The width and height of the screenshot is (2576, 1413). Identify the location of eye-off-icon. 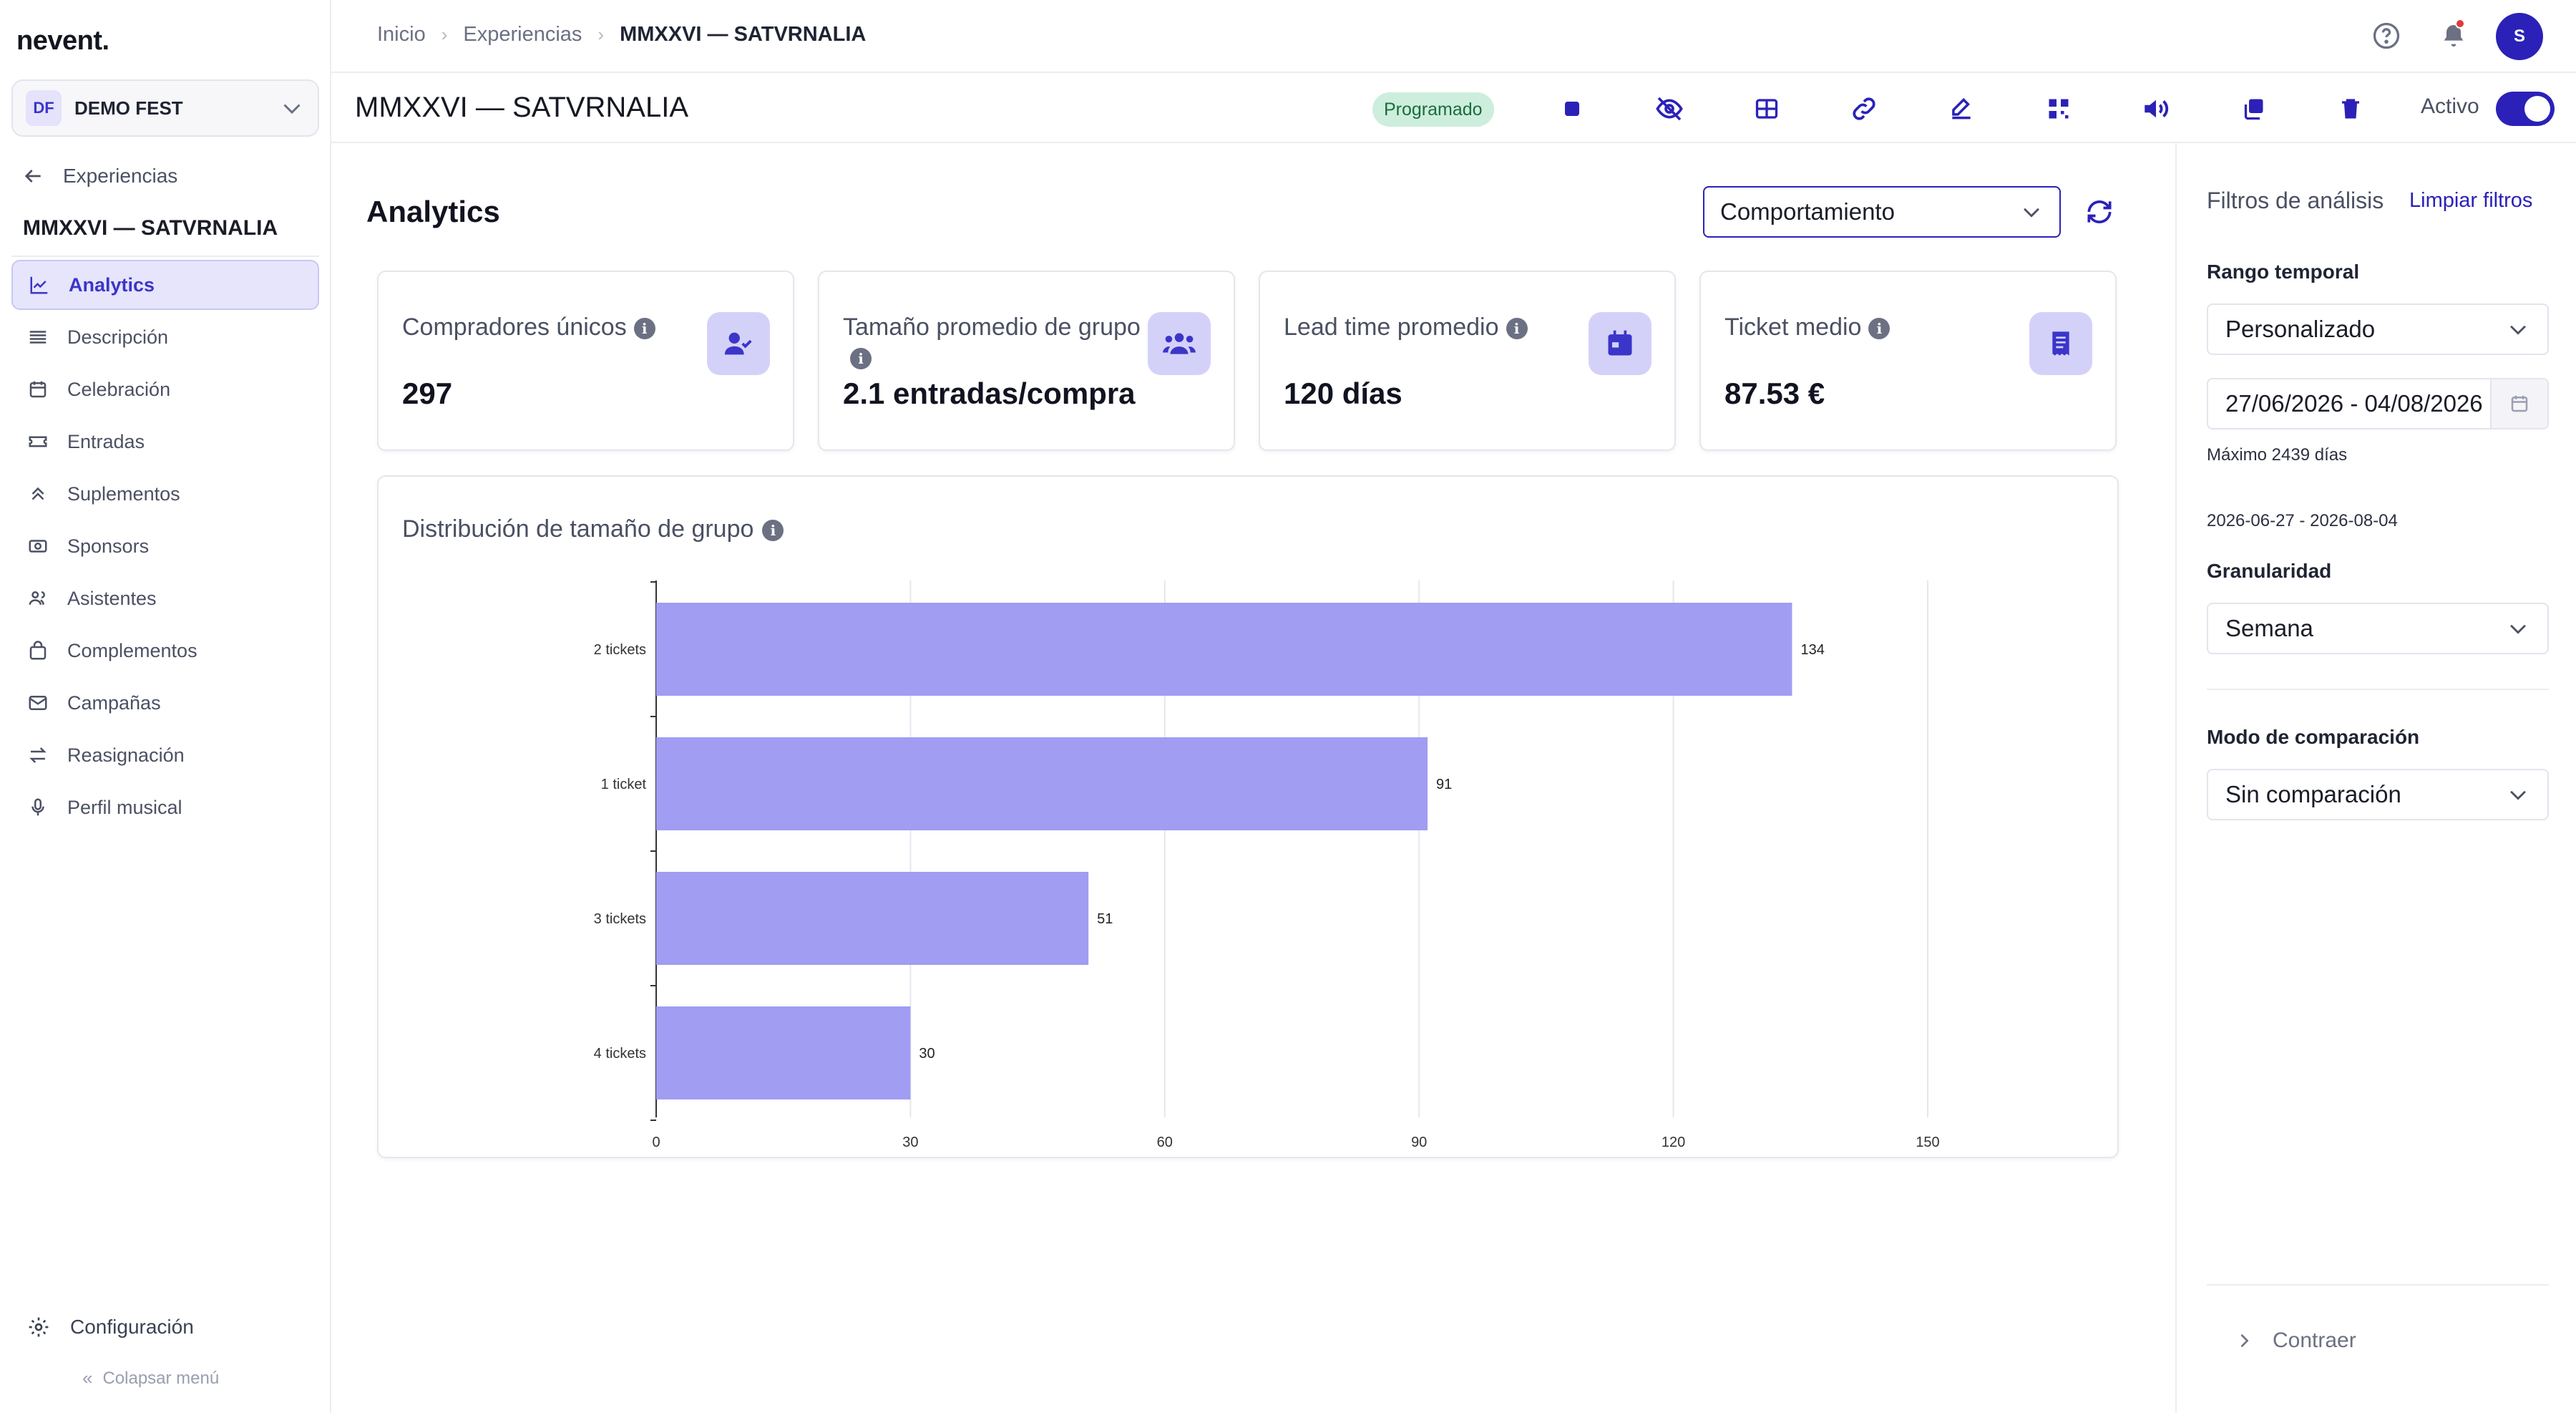
(1669, 109).